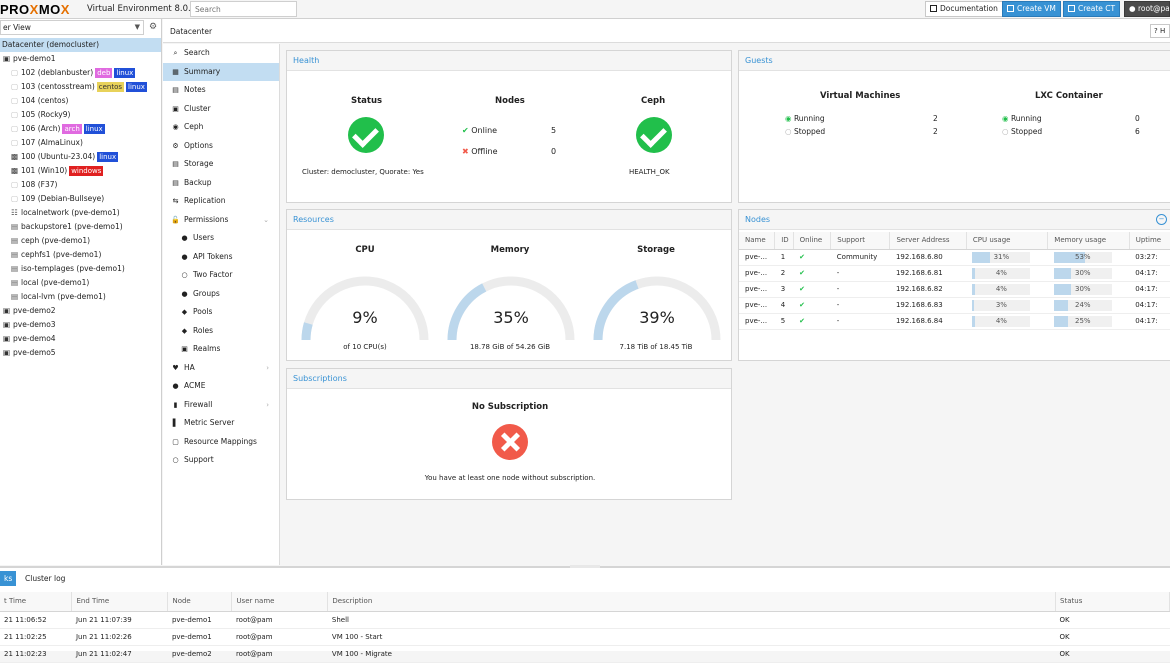 The image size is (1170, 663). Describe the element at coordinates (80, 143) in the screenshot. I see `tree-item: ▢ 107 (AlmaLinux)` at that location.